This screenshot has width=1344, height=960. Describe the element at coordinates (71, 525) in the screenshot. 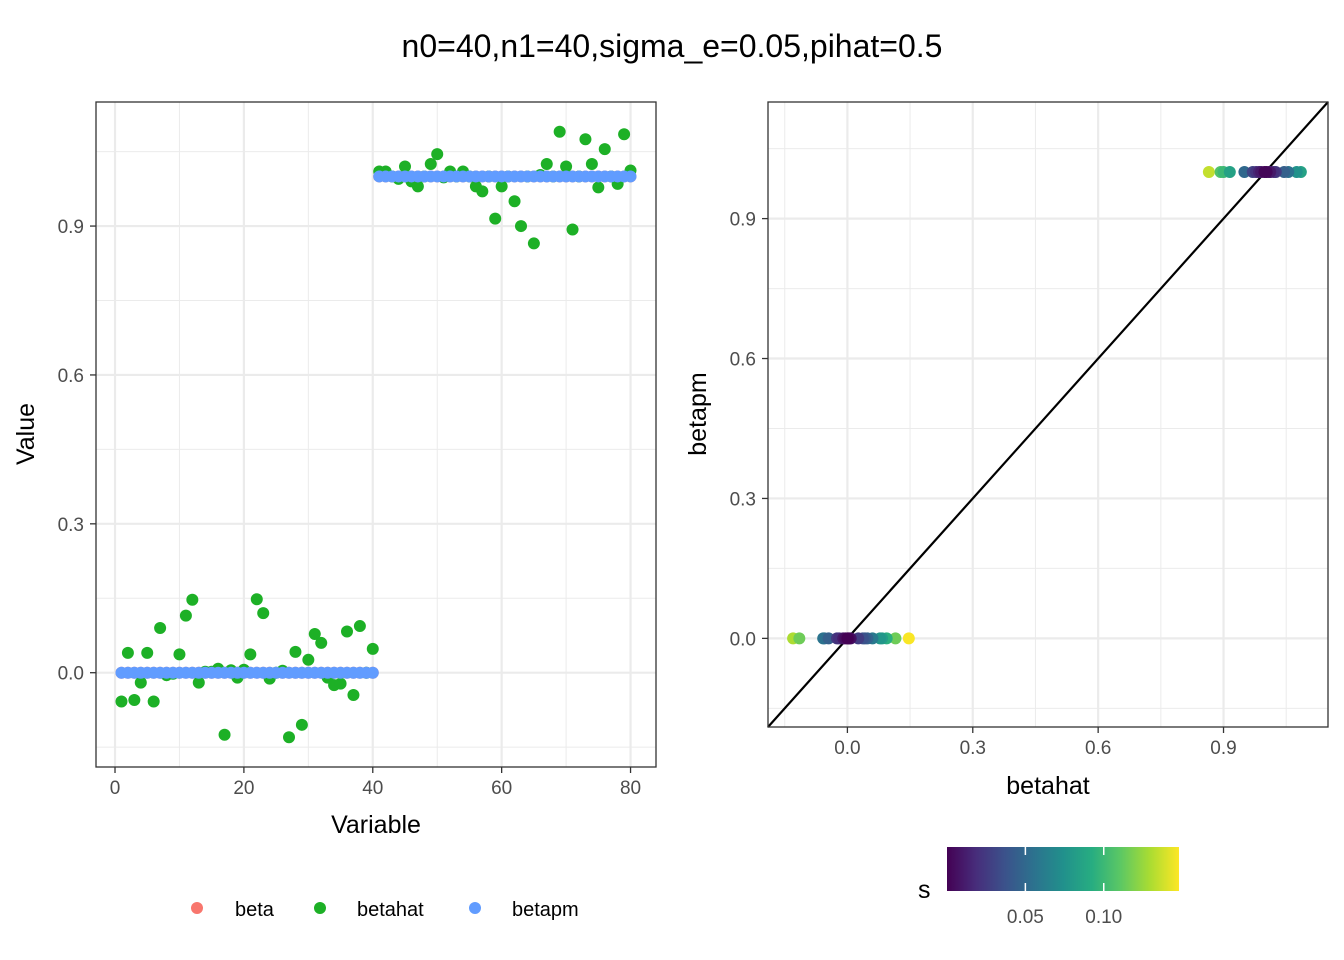

I see `left-y-tick-label: 0.3` at that location.